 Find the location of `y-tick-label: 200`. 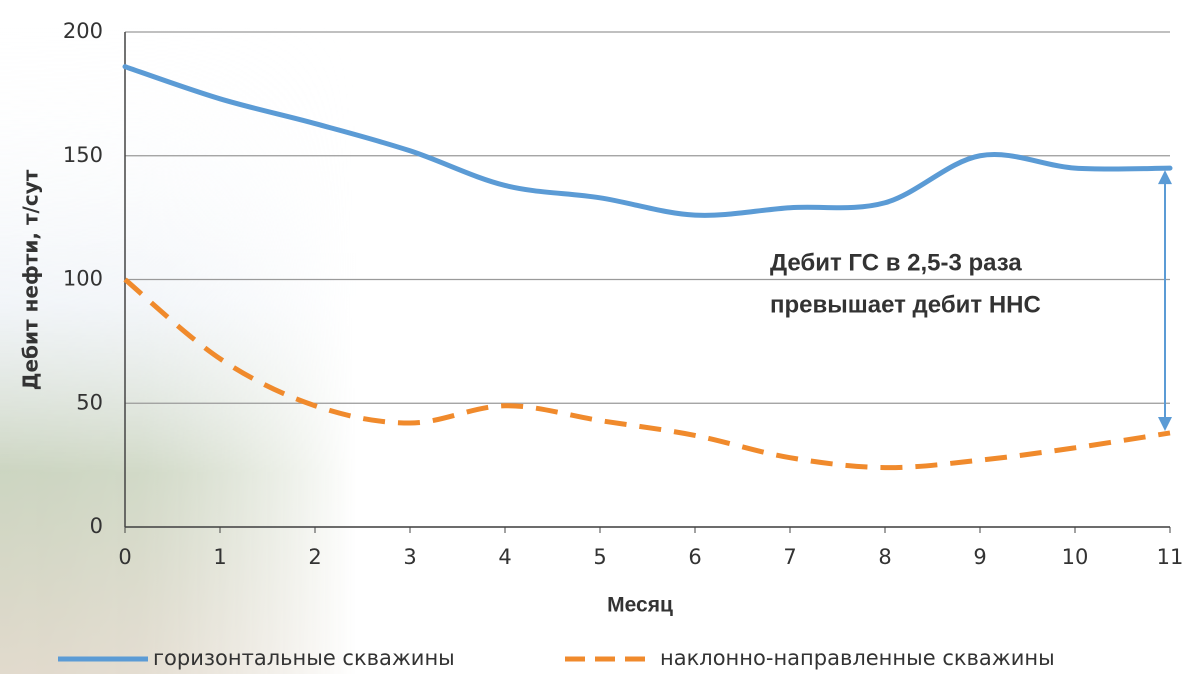

y-tick-label: 200 is located at coordinates (83, 31).